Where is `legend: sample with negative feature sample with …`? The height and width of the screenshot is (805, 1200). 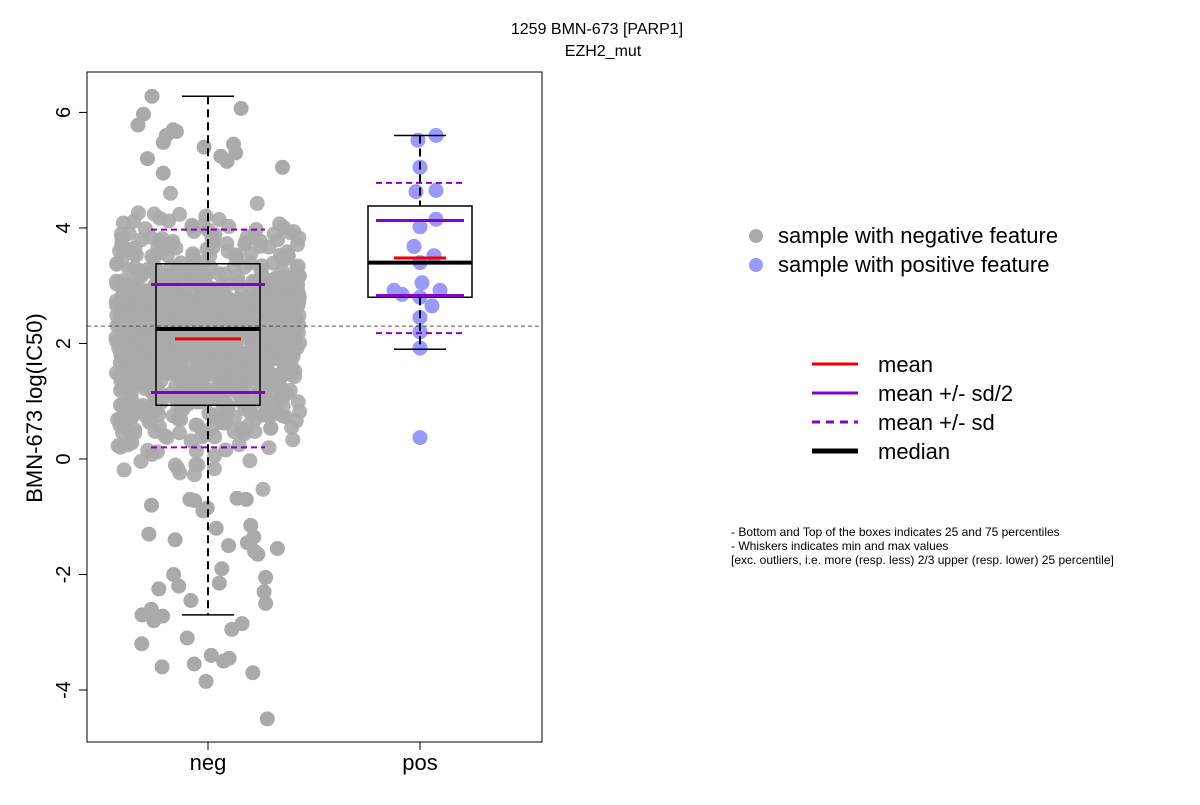 legend: sample with negative feature sample with … is located at coordinates (903, 343).